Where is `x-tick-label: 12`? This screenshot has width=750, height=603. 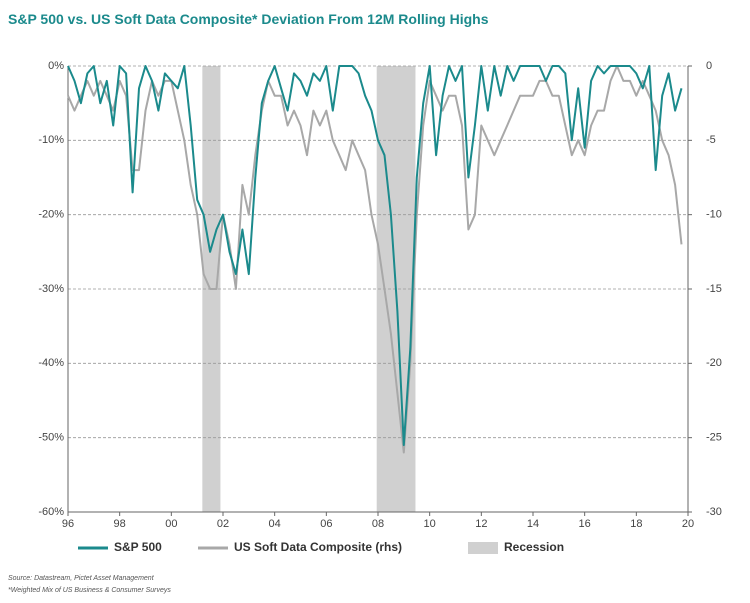 x-tick-label: 12 is located at coordinates (481, 524).